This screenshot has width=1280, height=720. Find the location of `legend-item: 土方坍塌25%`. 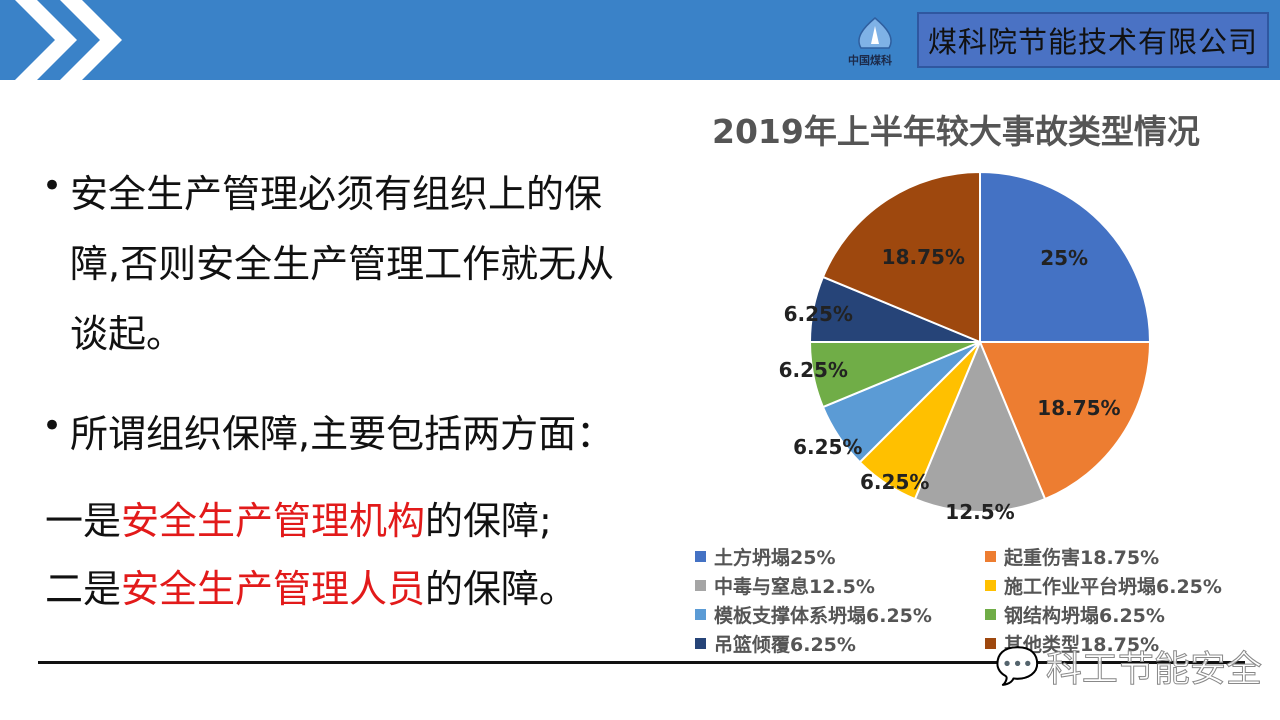

legend-item: 土方坍塌25% is located at coordinates (765, 556).